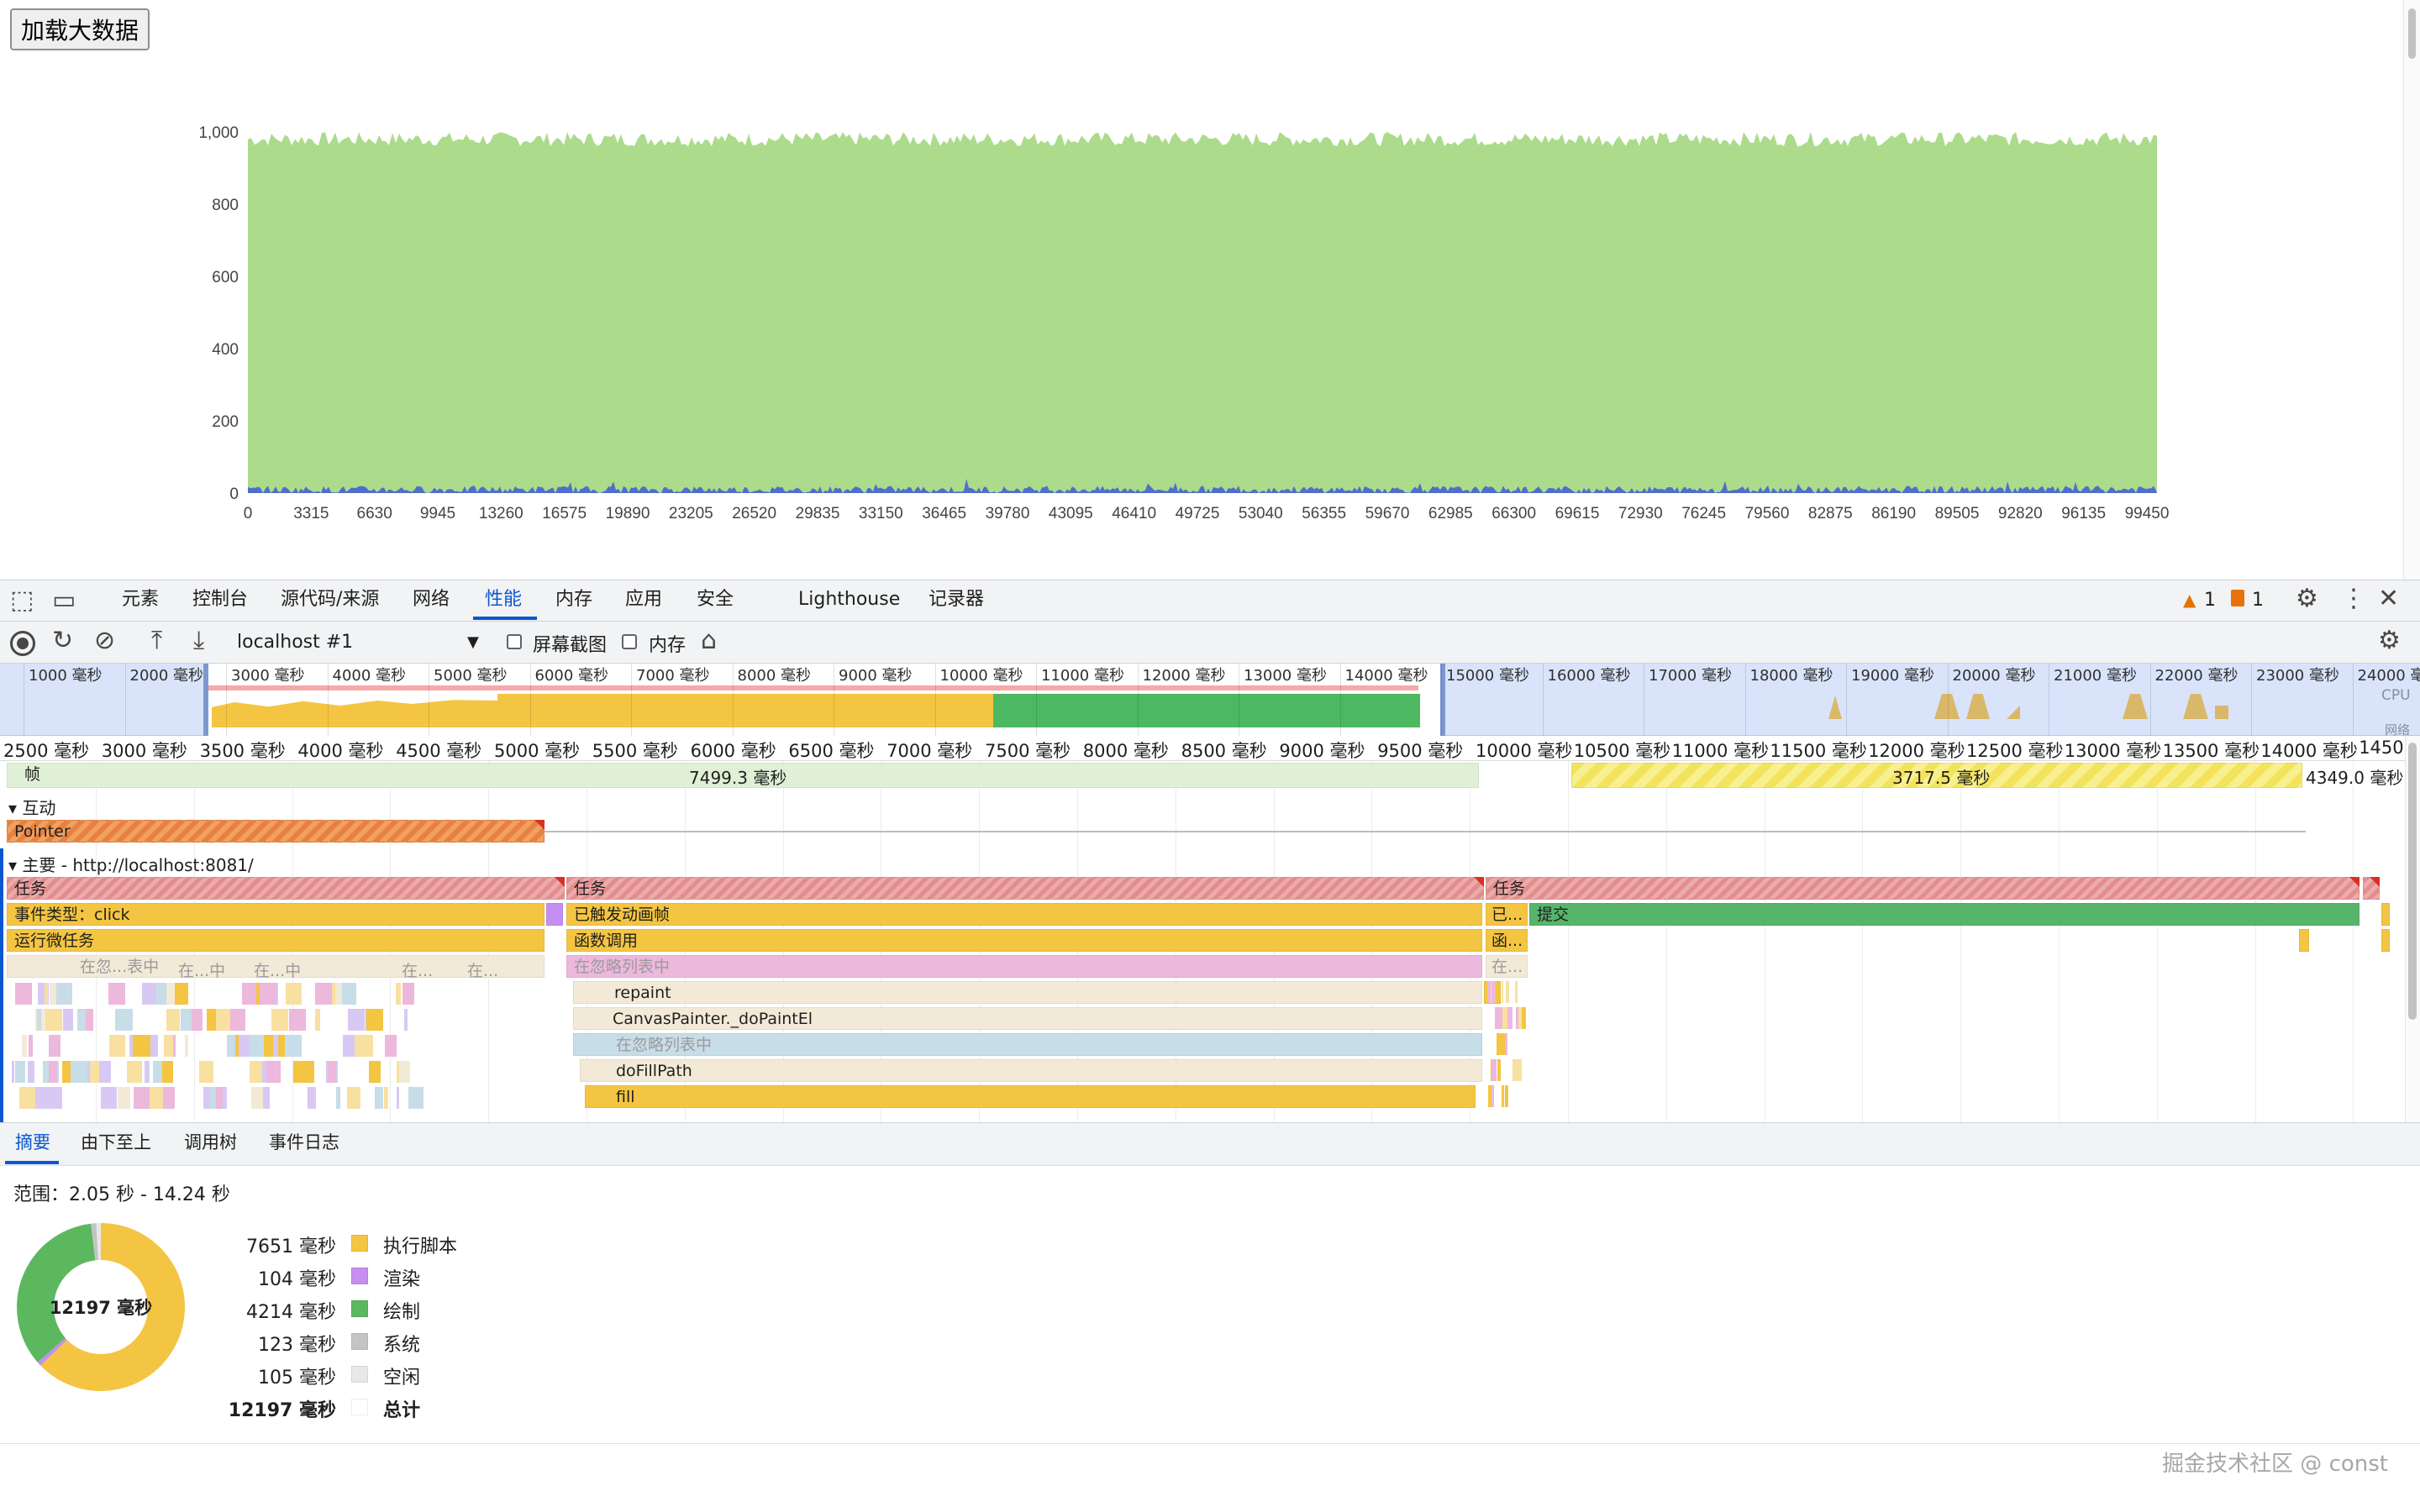 This screenshot has height=1512, width=2420. What do you see at coordinates (22, 600) in the screenshot?
I see `inspect-element-icon: ⬚` at bounding box center [22, 600].